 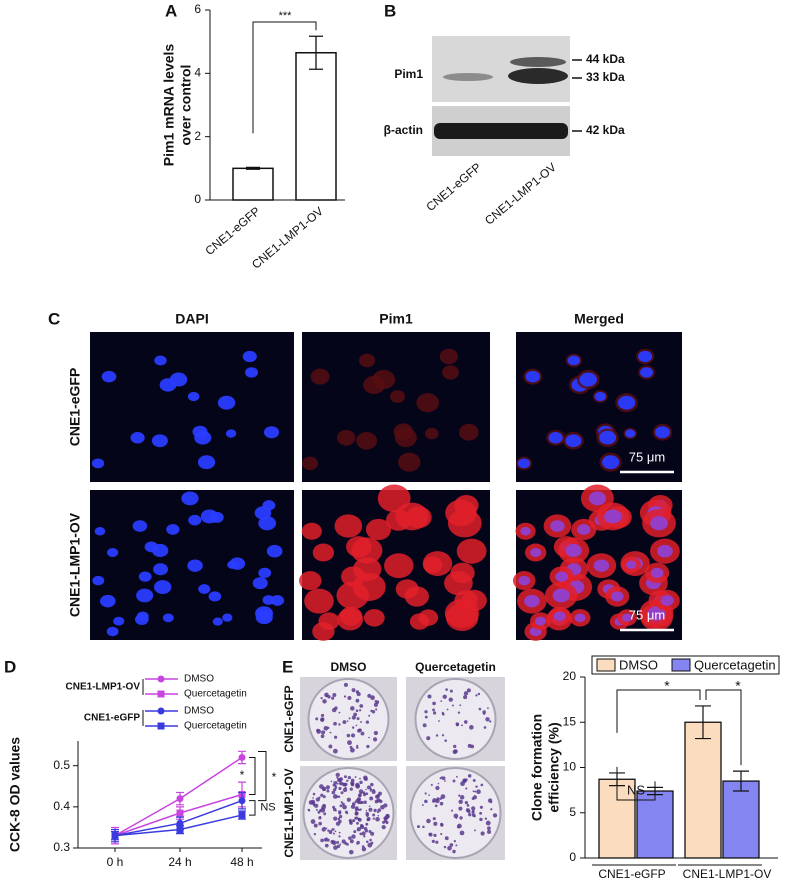 I want to click on lane-label: CNE1-eGFP, so click(x=453, y=187).